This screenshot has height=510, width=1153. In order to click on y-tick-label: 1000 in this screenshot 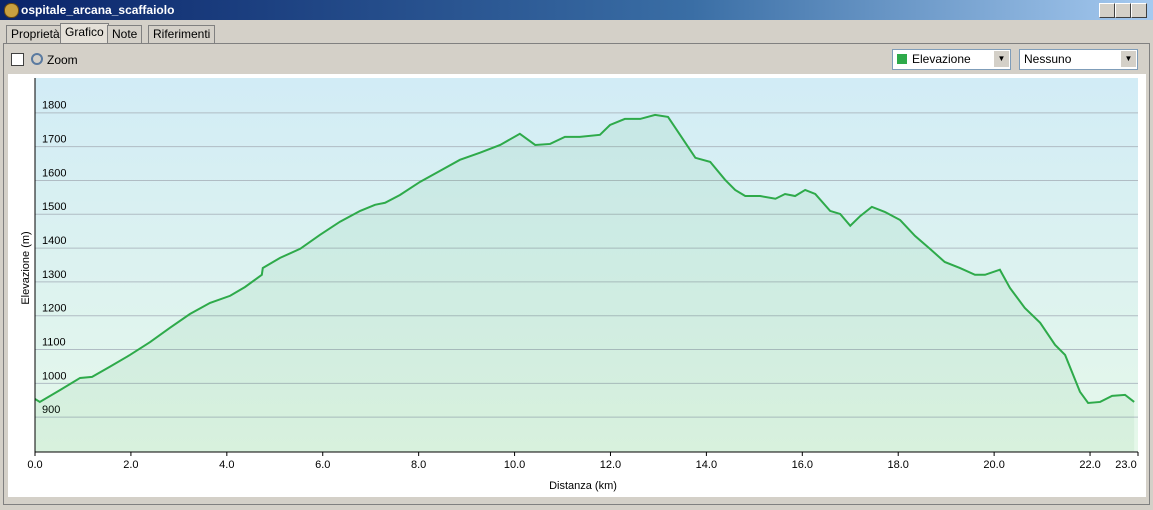, I will do `click(54, 376)`.